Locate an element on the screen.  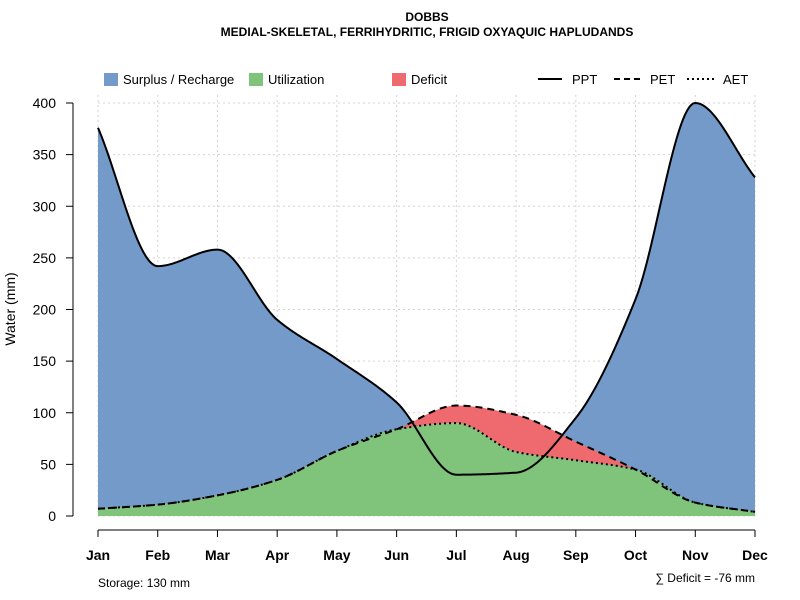
x-tick-label-nov: Nov is located at coordinates (695, 555).